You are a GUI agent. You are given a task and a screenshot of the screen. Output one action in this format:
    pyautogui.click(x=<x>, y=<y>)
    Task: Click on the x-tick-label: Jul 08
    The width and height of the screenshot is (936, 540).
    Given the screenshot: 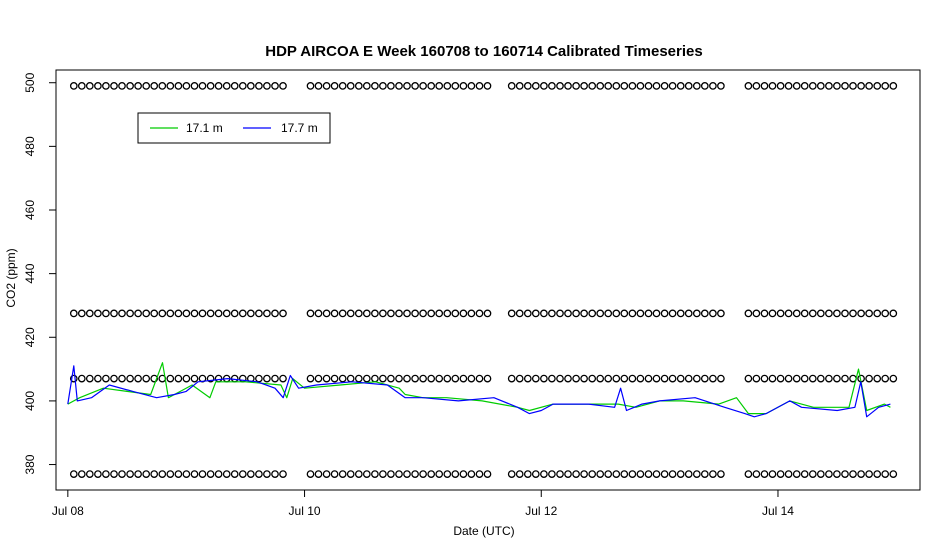 What is the action you would take?
    pyautogui.click(x=68, y=511)
    